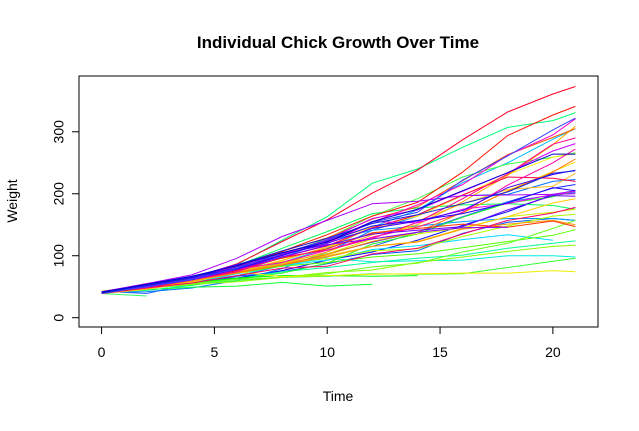 The height and width of the screenshot is (431, 639). I want to click on x-axis-label: Time, so click(338, 396).